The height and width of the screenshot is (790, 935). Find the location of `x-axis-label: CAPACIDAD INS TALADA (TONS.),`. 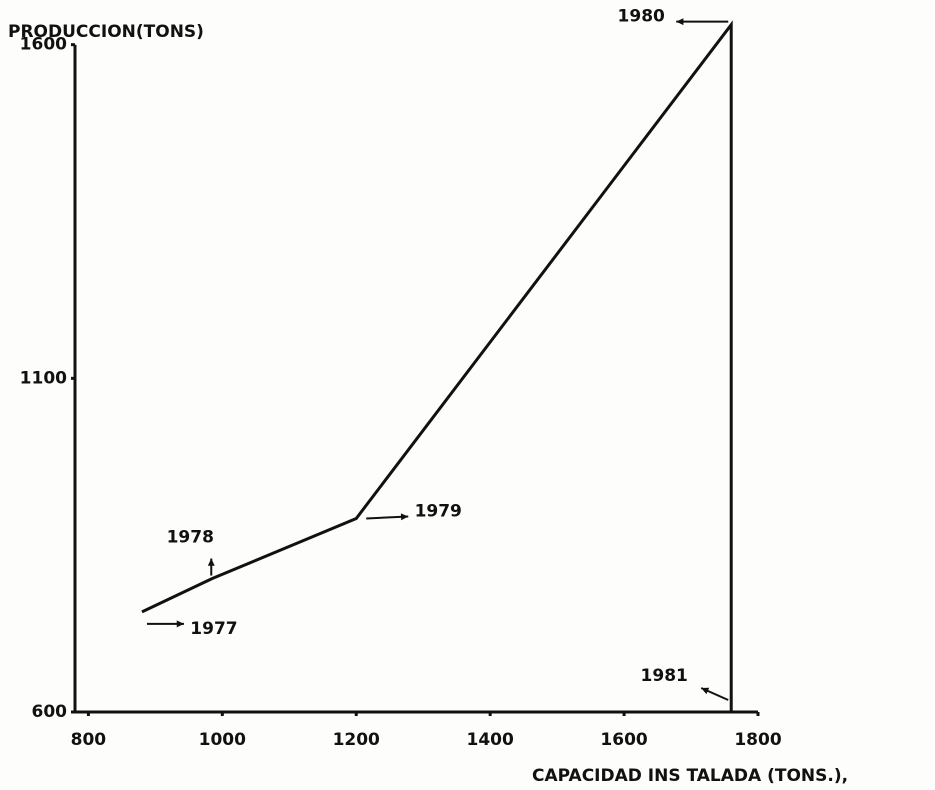

x-axis-label: CAPACIDAD INS TALADA (TONS.), is located at coordinates (690, 776).